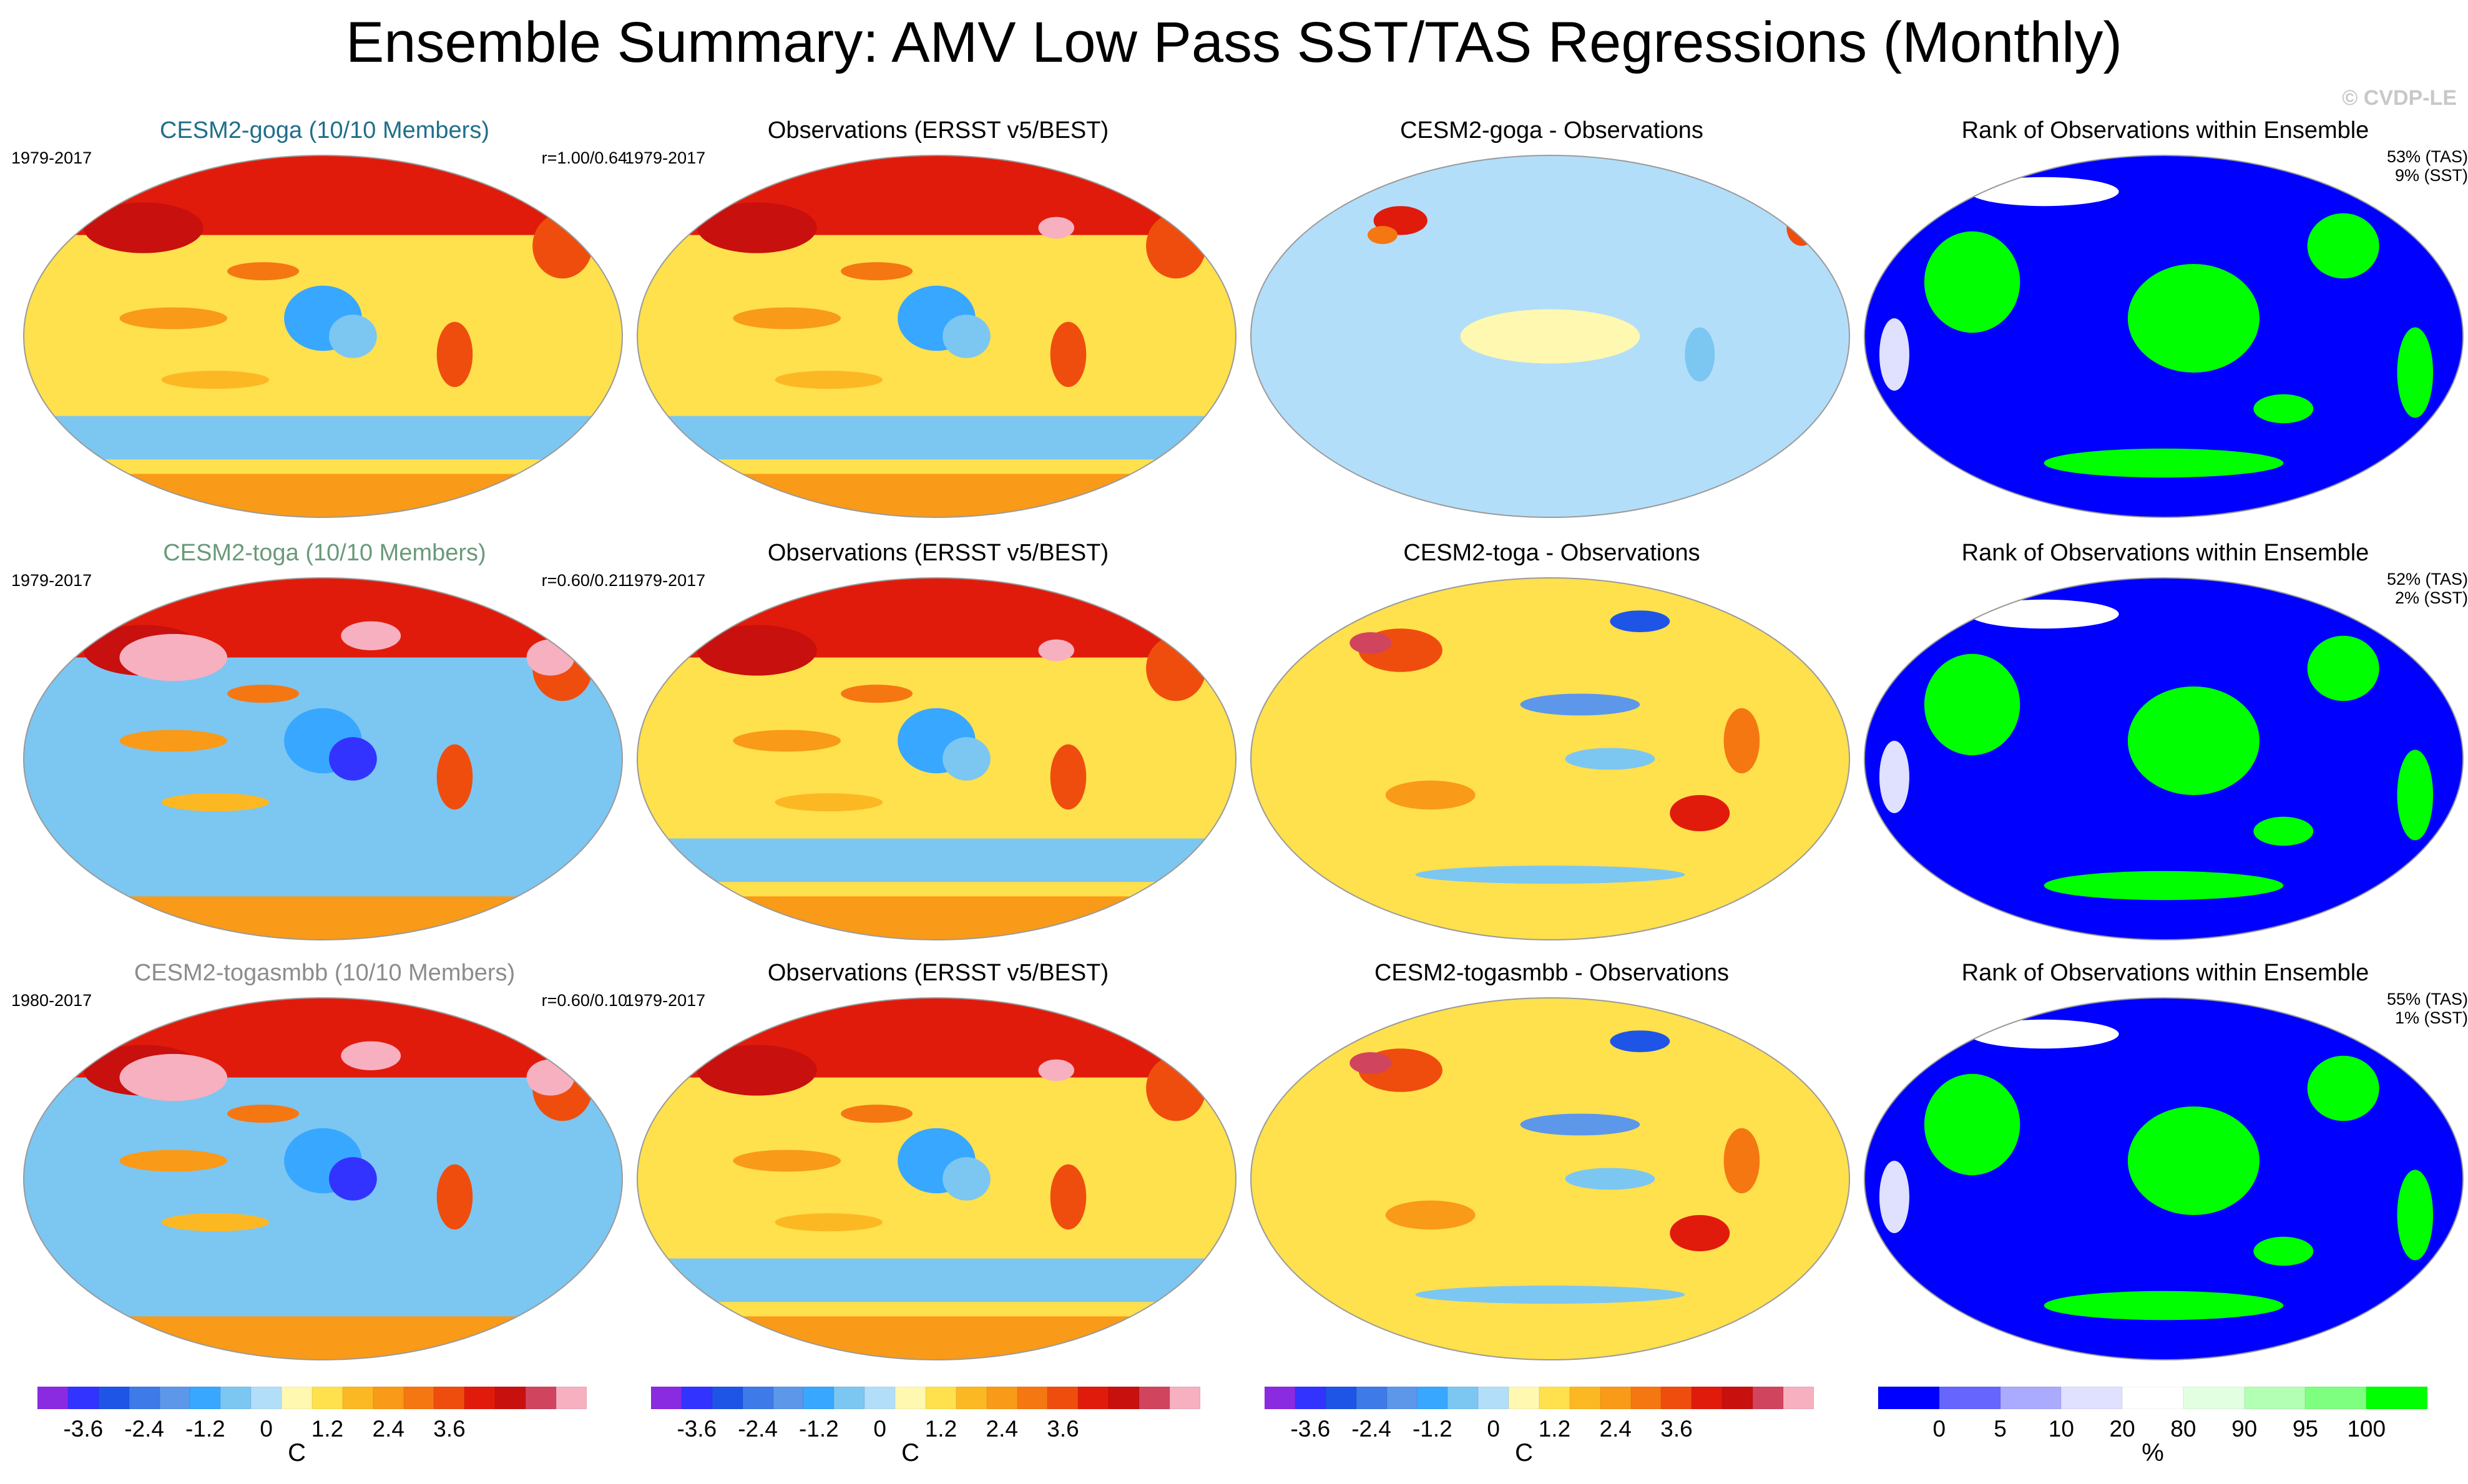 Image resolution: width=2468 pixels, height=1484 pixels. Describe the element at coordinates (2427, 579) in the screenshot. I see `rank-tas-2: 52% (TAS)` at that location.